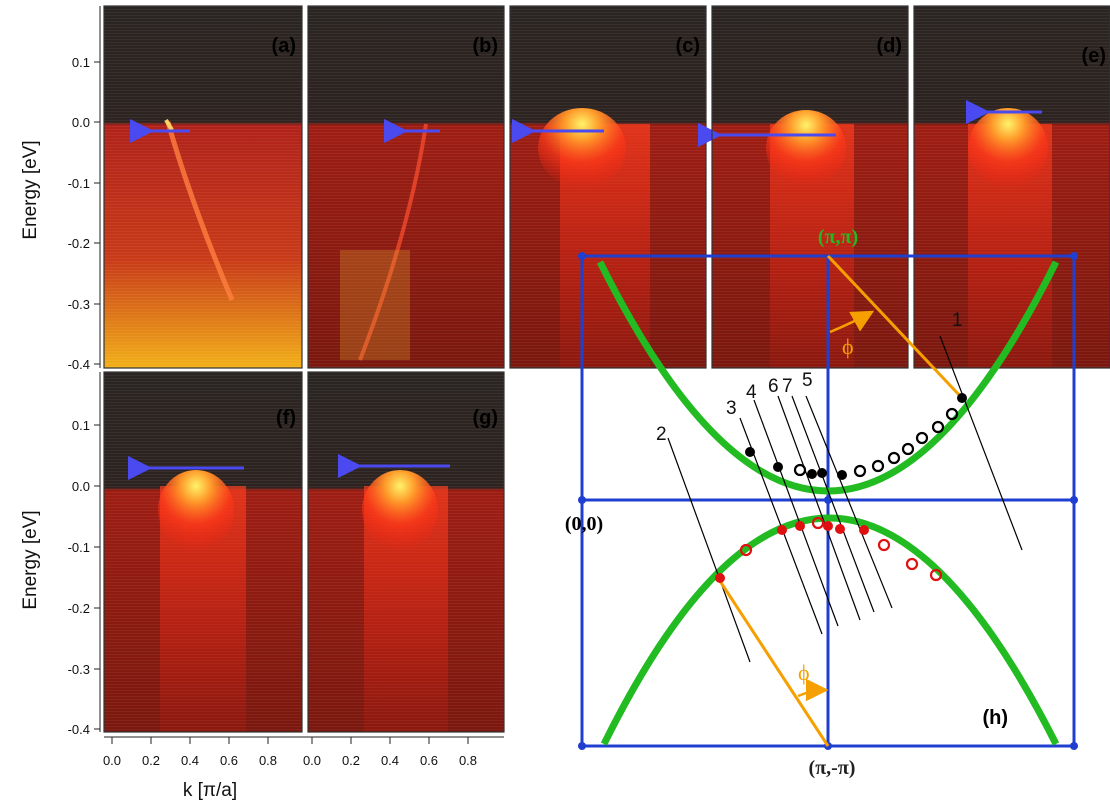  What do you see at coordinates (60, 189) in the screenshot?
I see `y-axis-top: 0.1 0.0 -0.1 -0.2 -0.3 -0.4 Energy [eV]` at bounding box center [60, 189].